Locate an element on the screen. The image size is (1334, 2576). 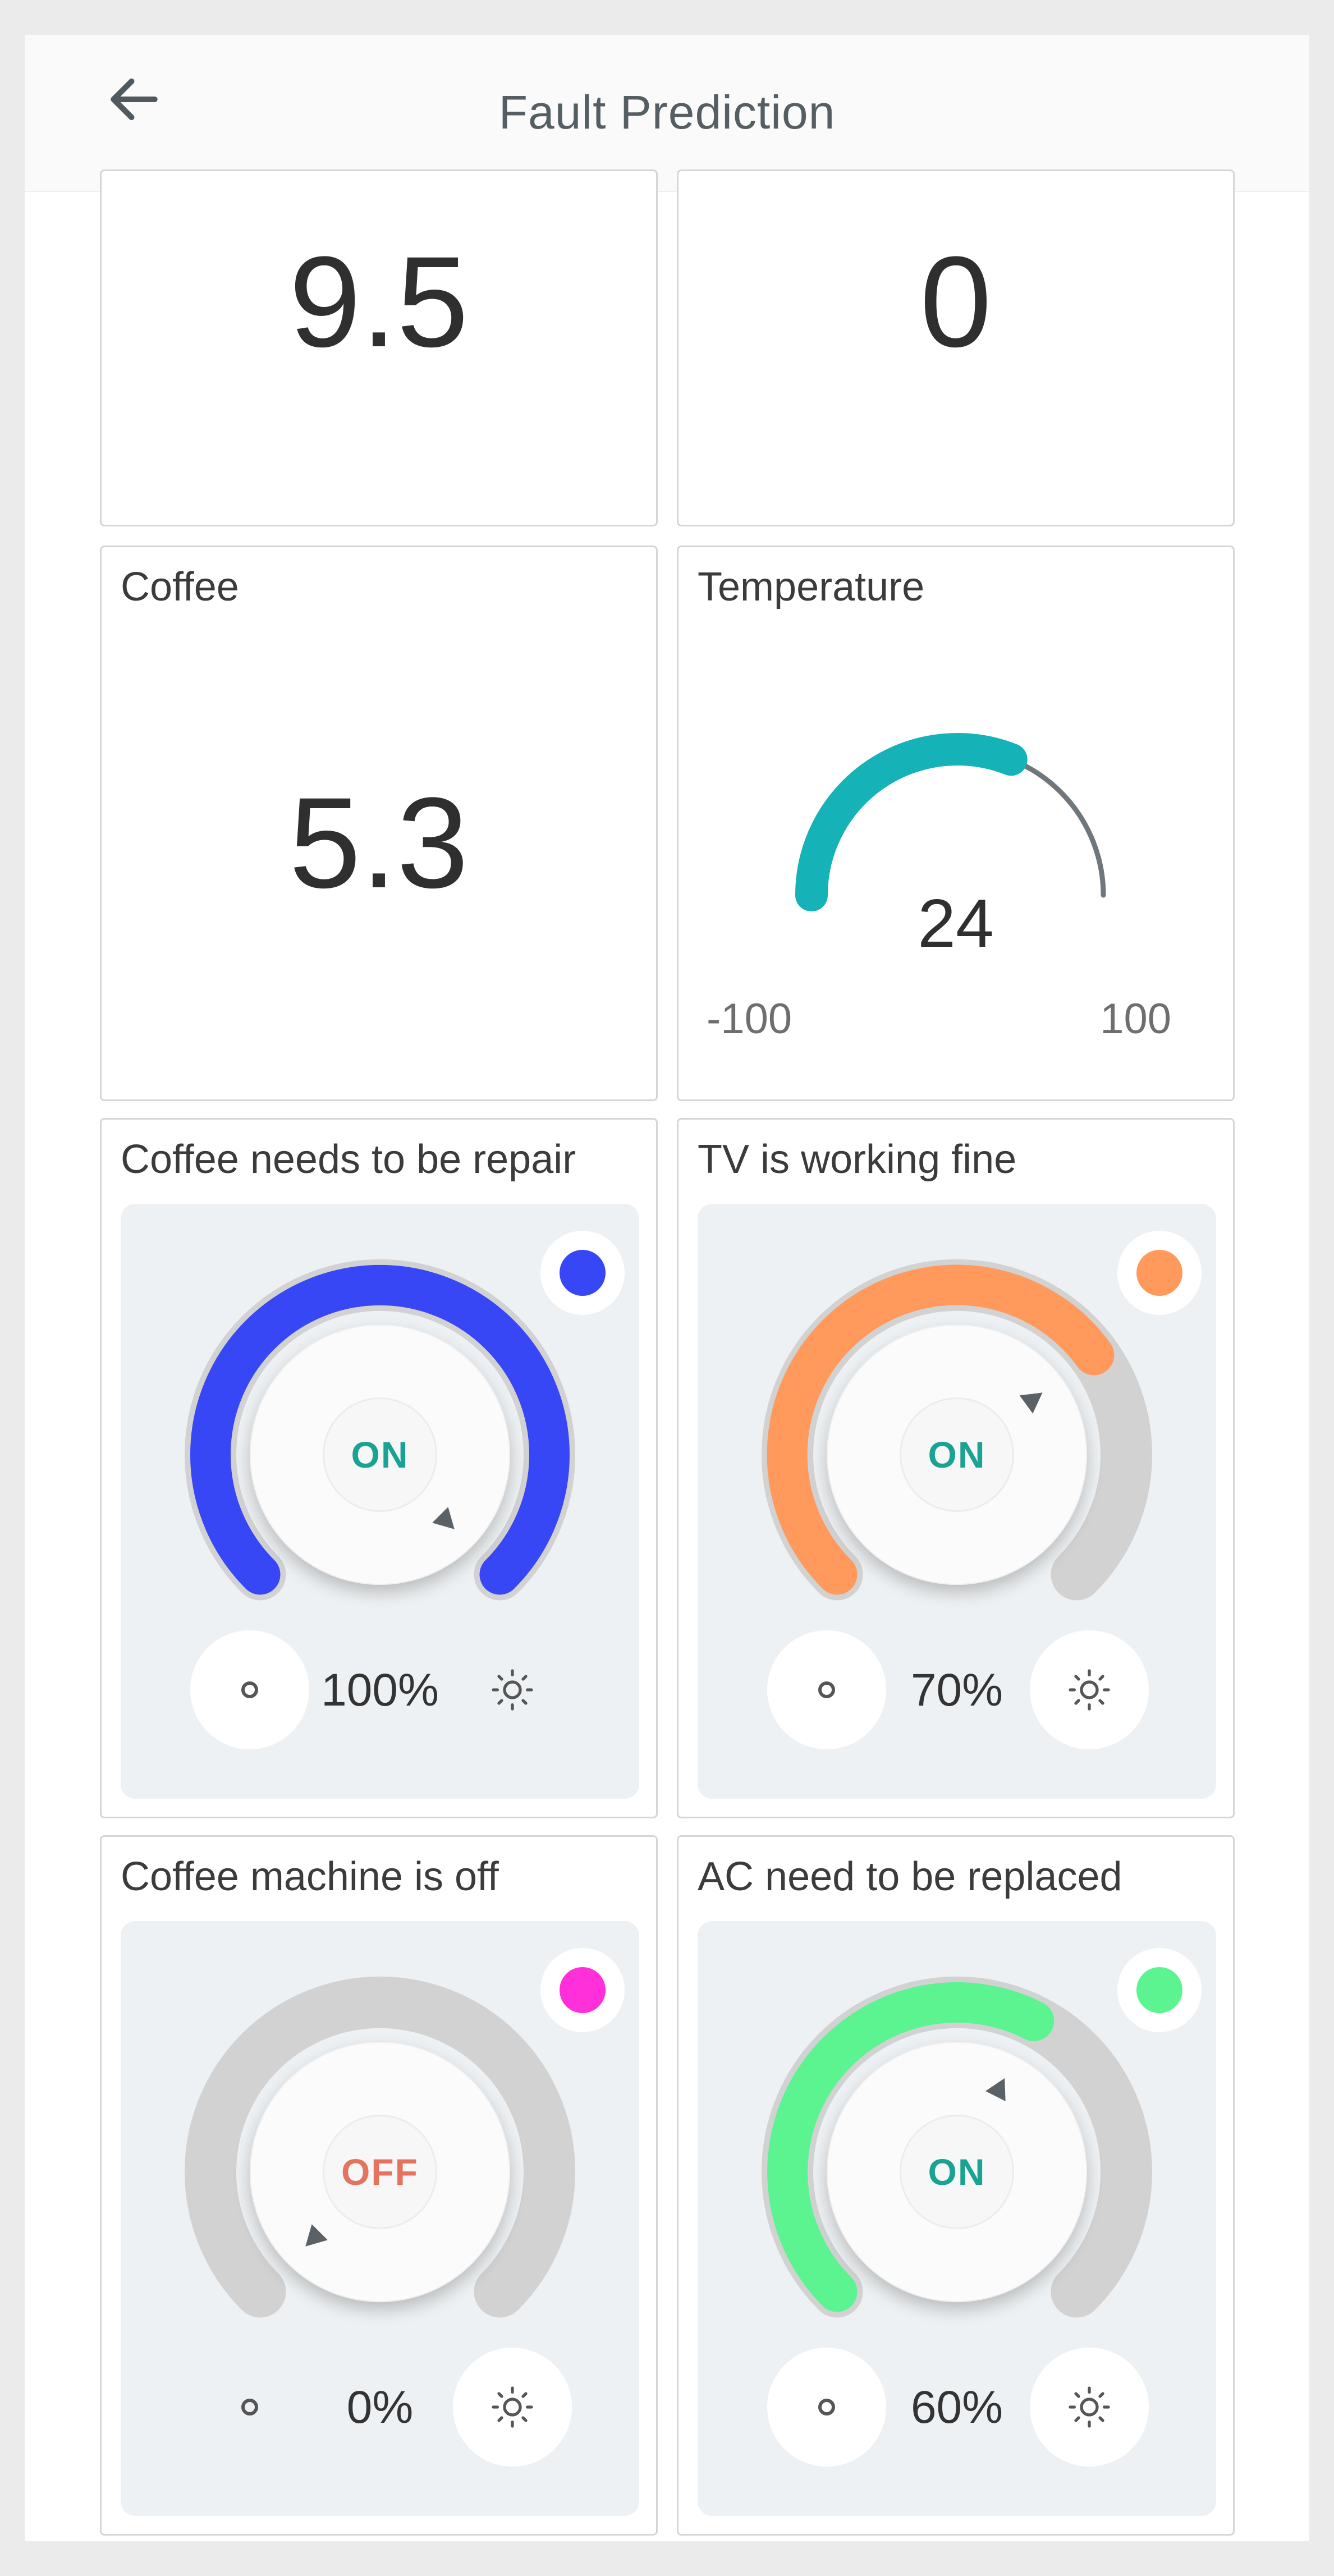
temperature-gauge is located at coordinates (951, 822).